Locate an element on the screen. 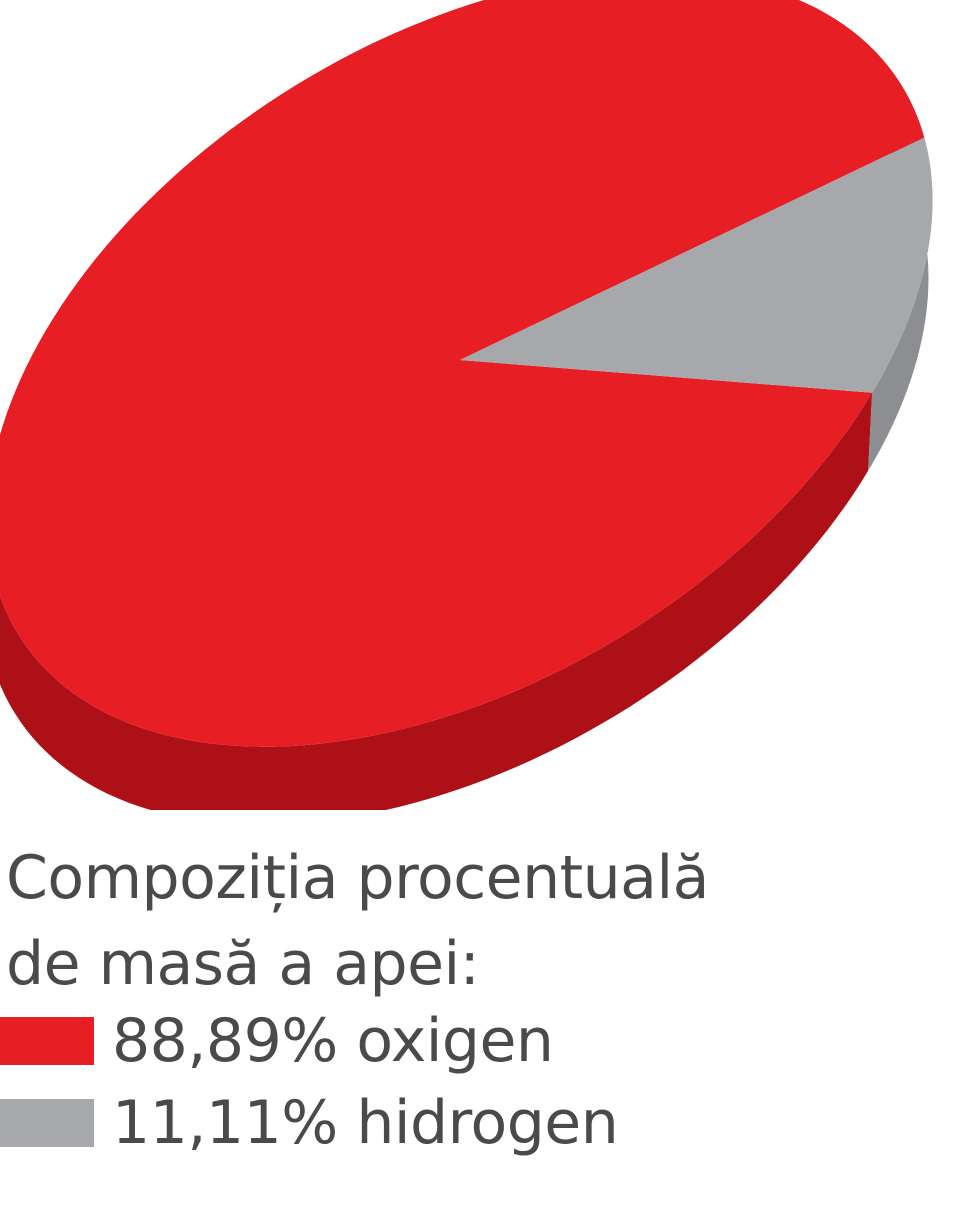 This screenshot has height=1222, width=969. legend-swatch-hidrogen is located at coordinates (47, 1123).